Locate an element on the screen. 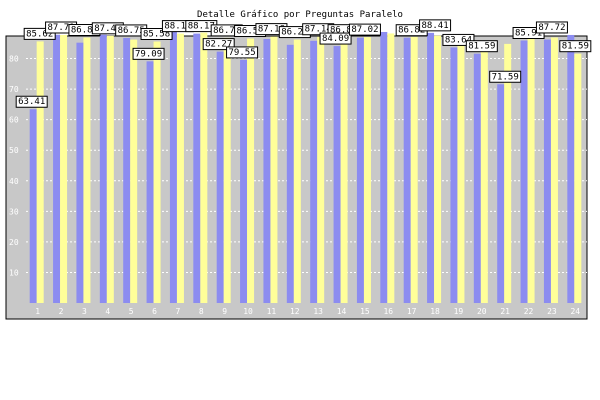 Image resolution: width=600 pixels, height=400 pixels. data-label-text: 86.75 is located at coordinates (131, 31).